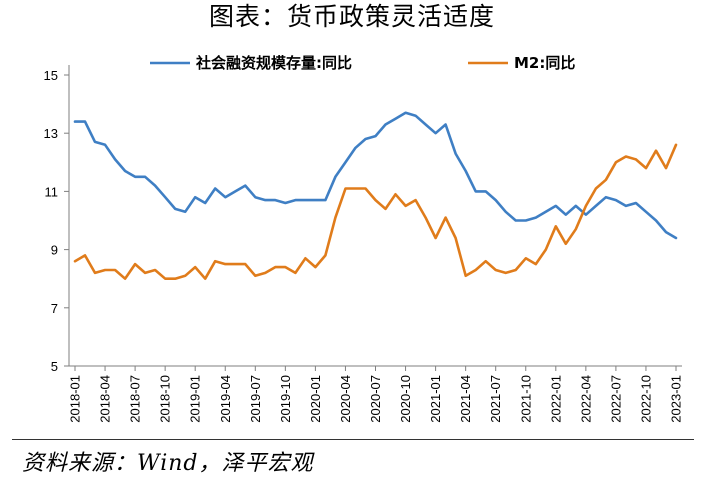  What do you see at coordinates (495, 399) in the screenshot?
I see `x-tick-label: 2021-07` at bounding box center [495, 399].